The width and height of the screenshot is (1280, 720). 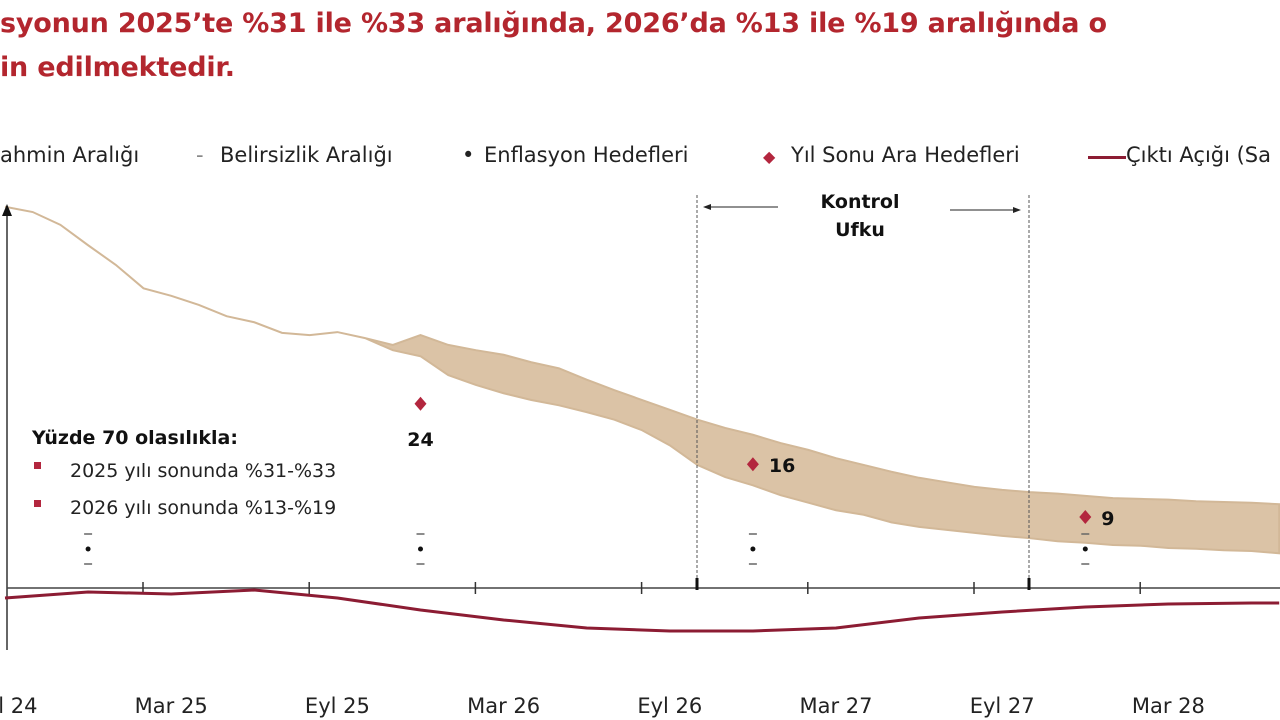 What do you see at coordinates (860, 230) in the screenshot?
I see `control-horizon-label-2: Ufku` at bounding box center [860, 230].